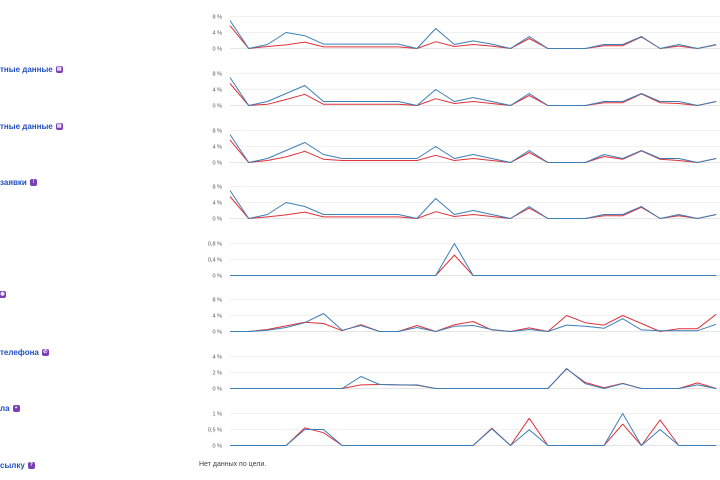 The width and height of the screenshot is (720, 480). I want to click on goal-link: сылку?, so click(17, 465).